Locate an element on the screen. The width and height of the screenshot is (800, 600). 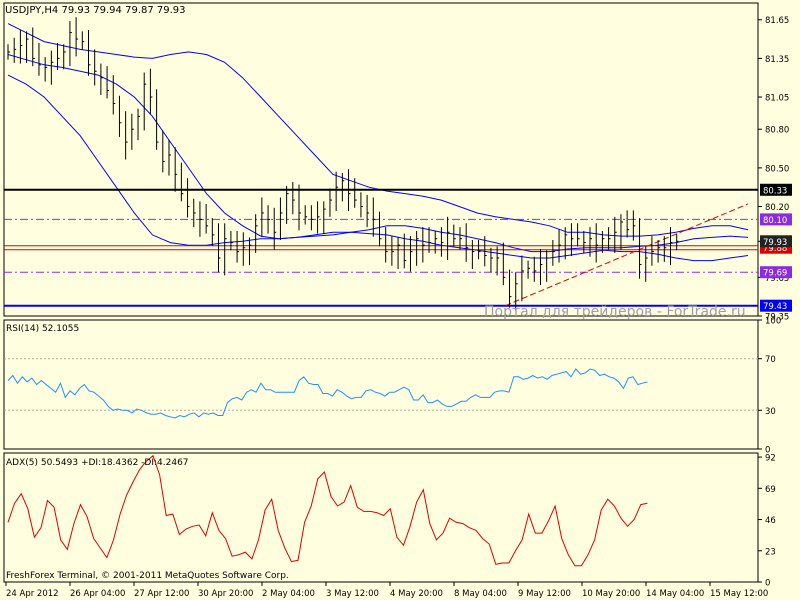
adx-y-tick-label: 23 is located at coordinates (770, 552).